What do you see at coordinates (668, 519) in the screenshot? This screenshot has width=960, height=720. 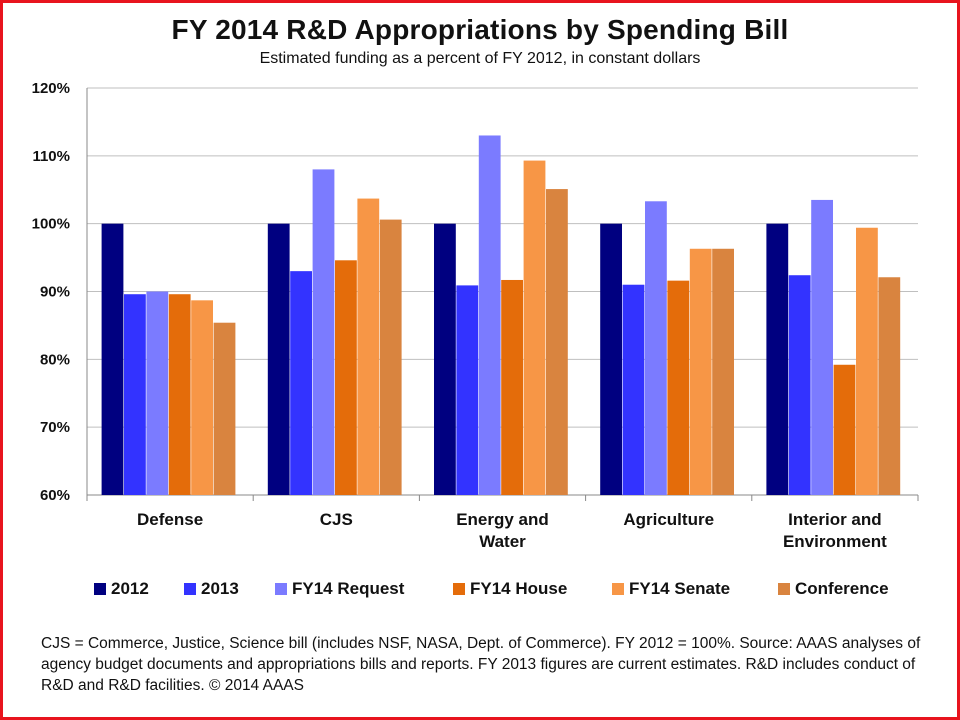 I see `x-tick-label: Agriculture` at bounding box center [668, 519].